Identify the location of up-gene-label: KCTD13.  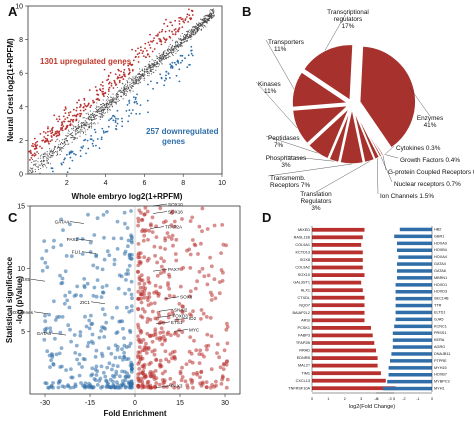
(302, 253).